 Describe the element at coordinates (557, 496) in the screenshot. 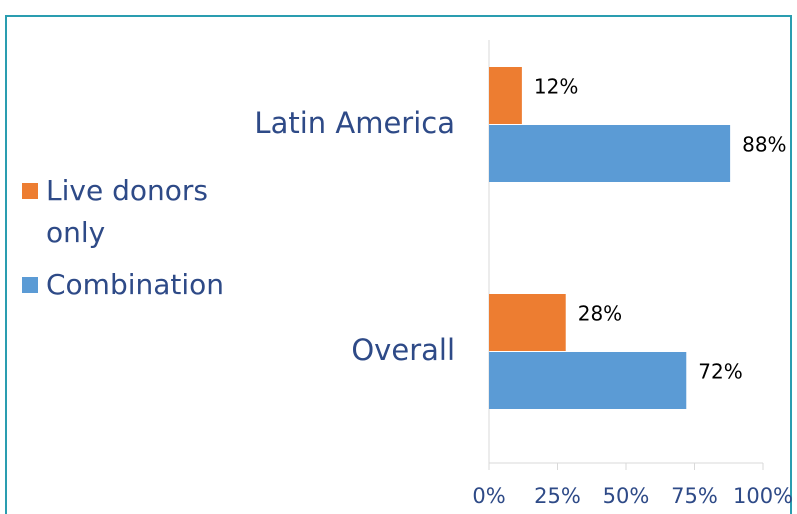

I see `x-tick-label: 25%` at that location.